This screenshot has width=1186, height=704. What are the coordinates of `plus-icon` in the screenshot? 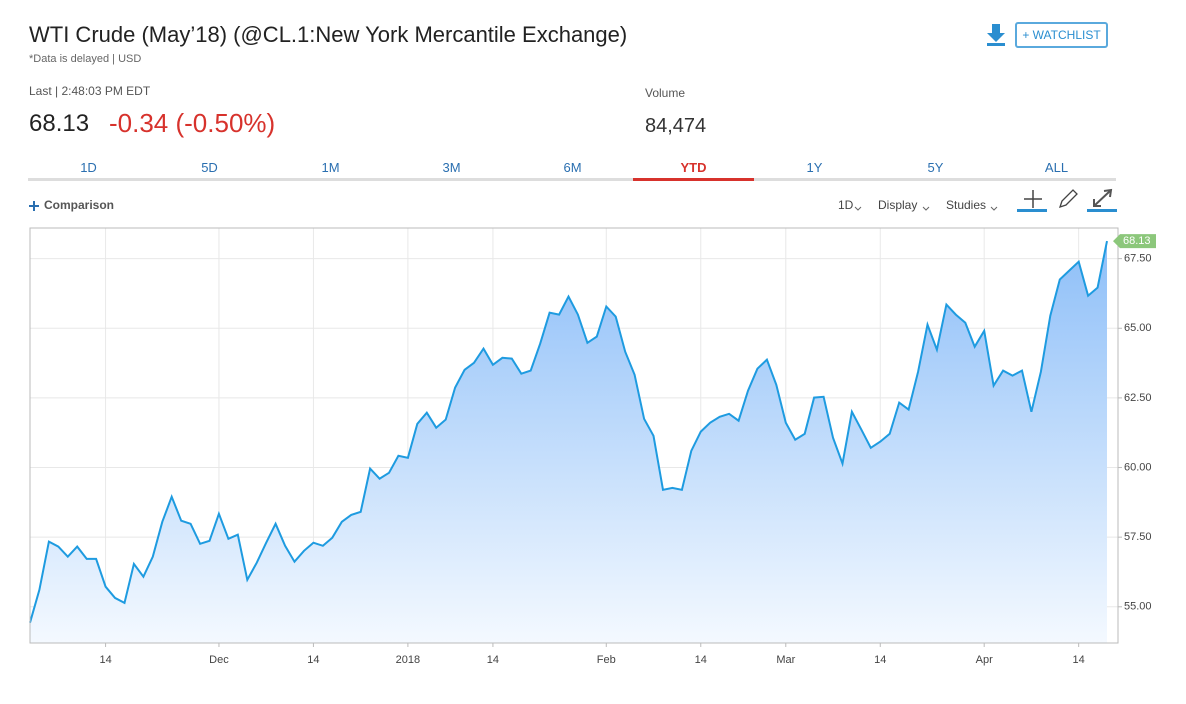 It's located at (34, 206).